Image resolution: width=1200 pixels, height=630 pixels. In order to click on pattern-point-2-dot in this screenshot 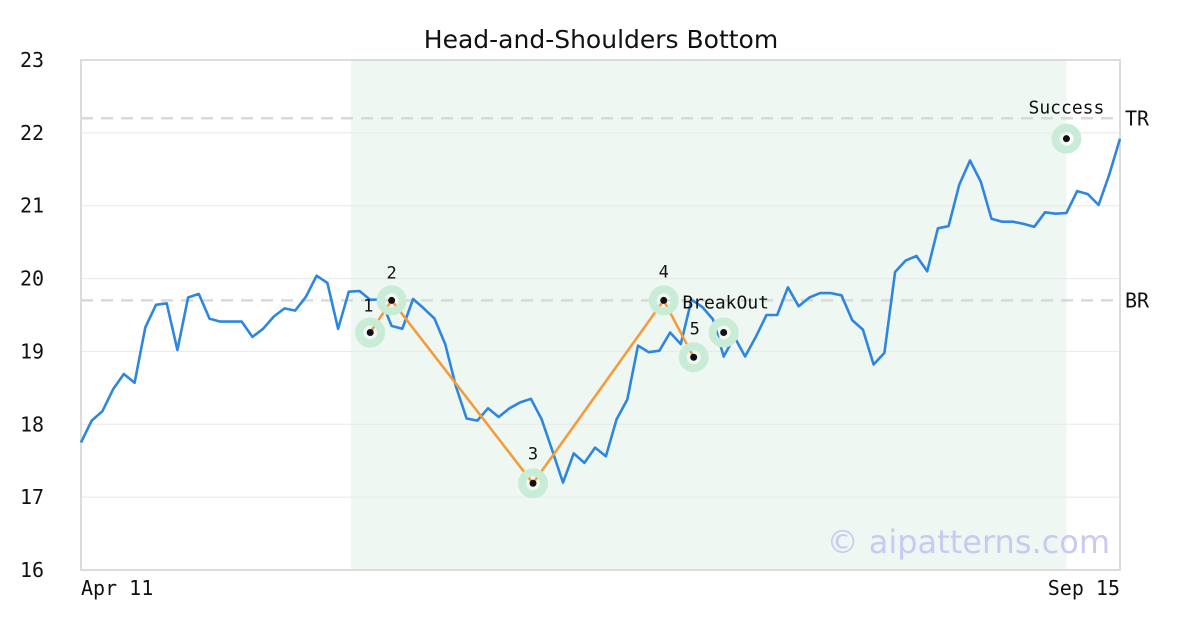, I will do `click(392, 300)`.